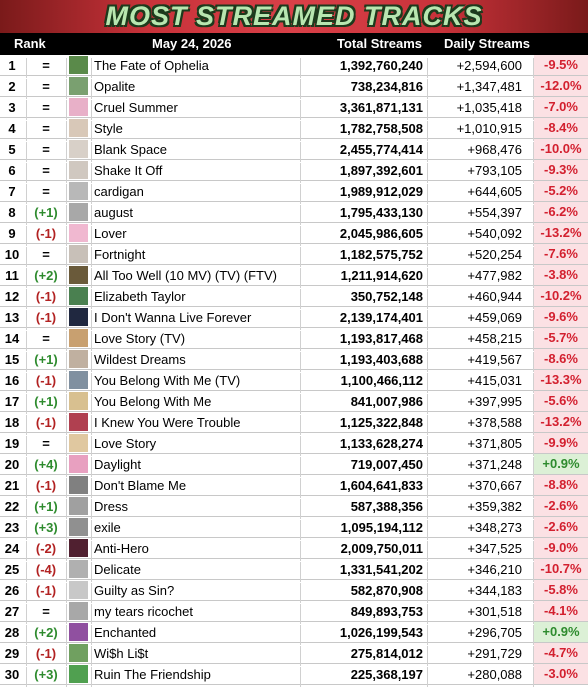  Describe the element at coordinates (381, 422) in the screenshot. I see `total-streams: 1,125,322,848` at that location.